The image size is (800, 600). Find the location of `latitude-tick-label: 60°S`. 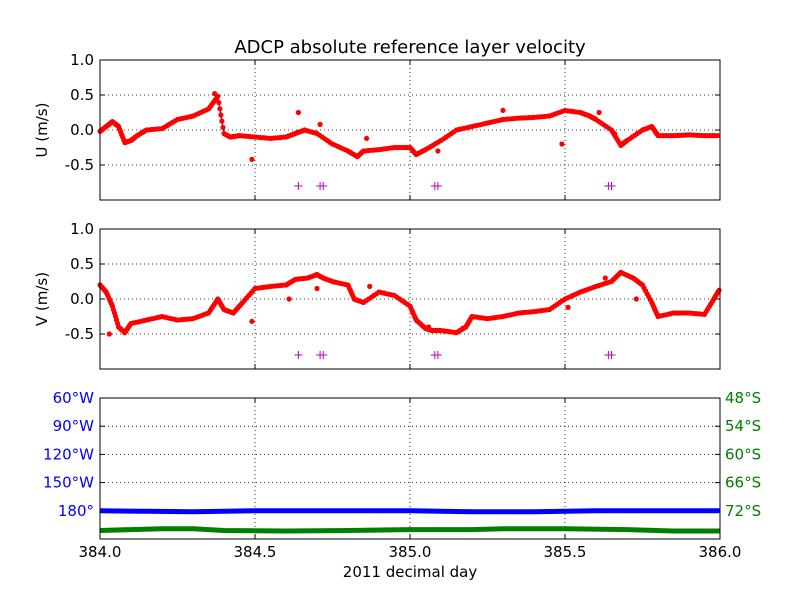

latitude-tick-label: 60°S is located at coordinates (743, 454).